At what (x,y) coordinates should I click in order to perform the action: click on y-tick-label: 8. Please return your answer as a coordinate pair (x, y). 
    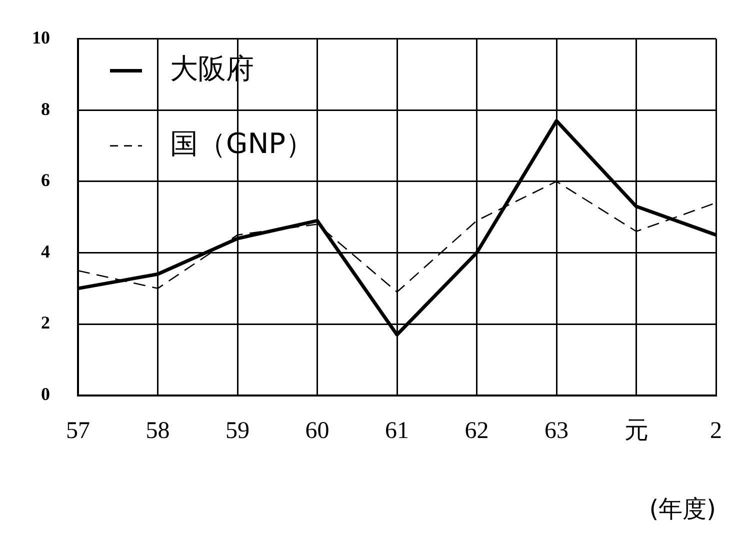
    Looking at the image, I should click on (45, 108).